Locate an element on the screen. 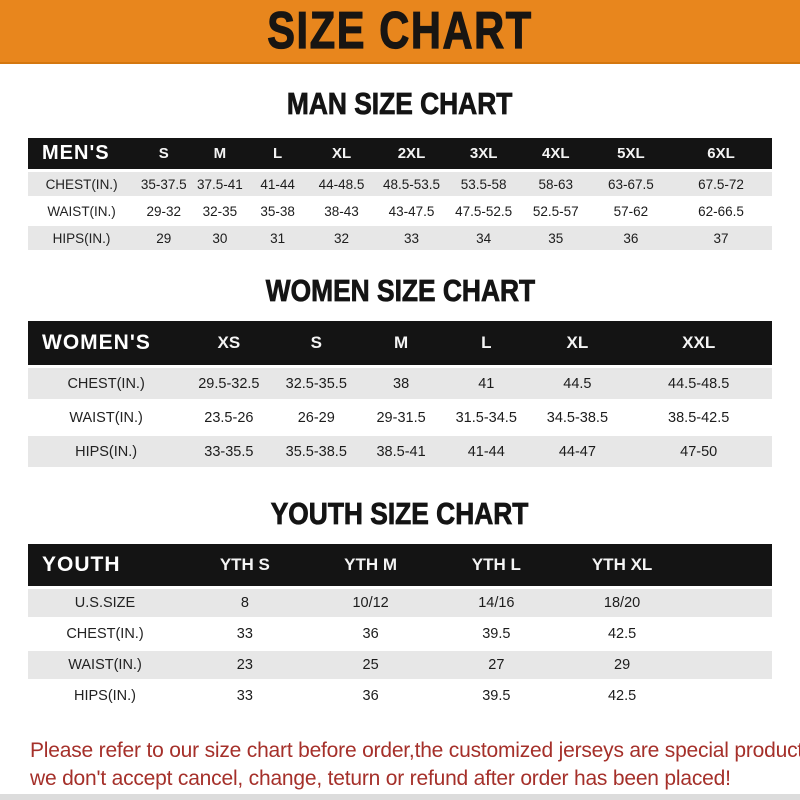 This screenshot has height=800, width=800. cell: 35 is located at coordinates (555, 238).